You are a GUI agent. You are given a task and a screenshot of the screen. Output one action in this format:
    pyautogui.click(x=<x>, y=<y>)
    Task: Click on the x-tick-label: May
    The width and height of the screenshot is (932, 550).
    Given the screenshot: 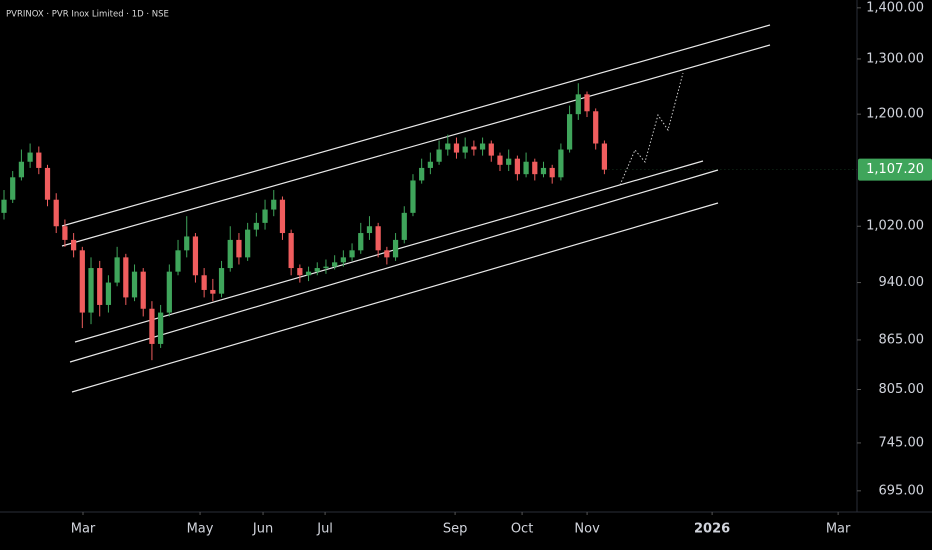 What is the action you would take?
    pyautogui.click(x=200, y=529)
    